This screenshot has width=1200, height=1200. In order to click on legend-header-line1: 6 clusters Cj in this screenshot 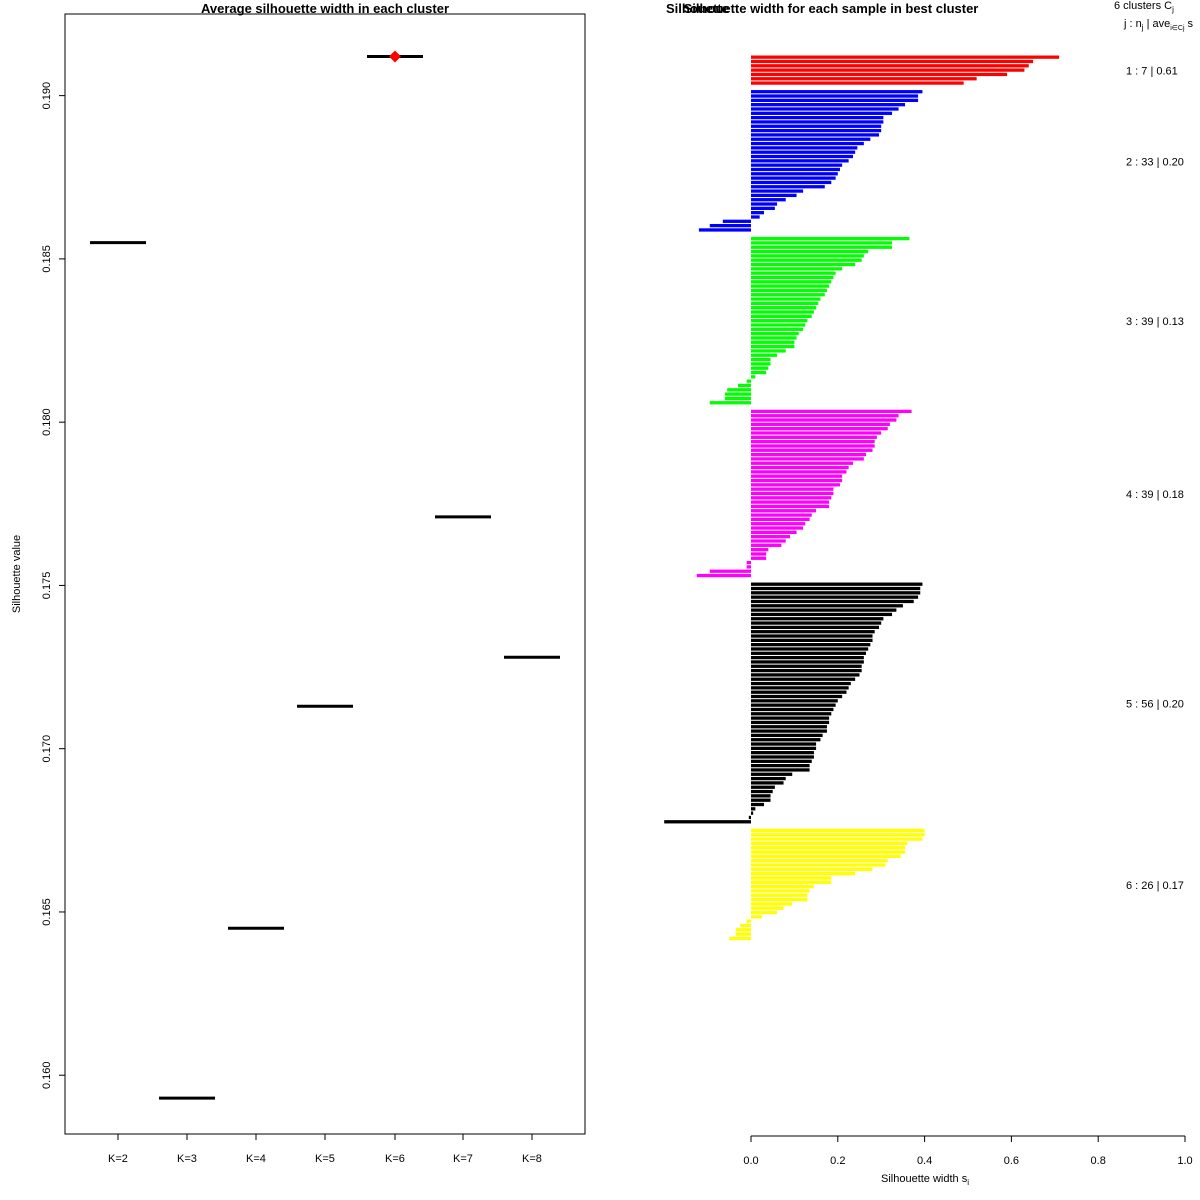, I will do `click(1144, 7)`.